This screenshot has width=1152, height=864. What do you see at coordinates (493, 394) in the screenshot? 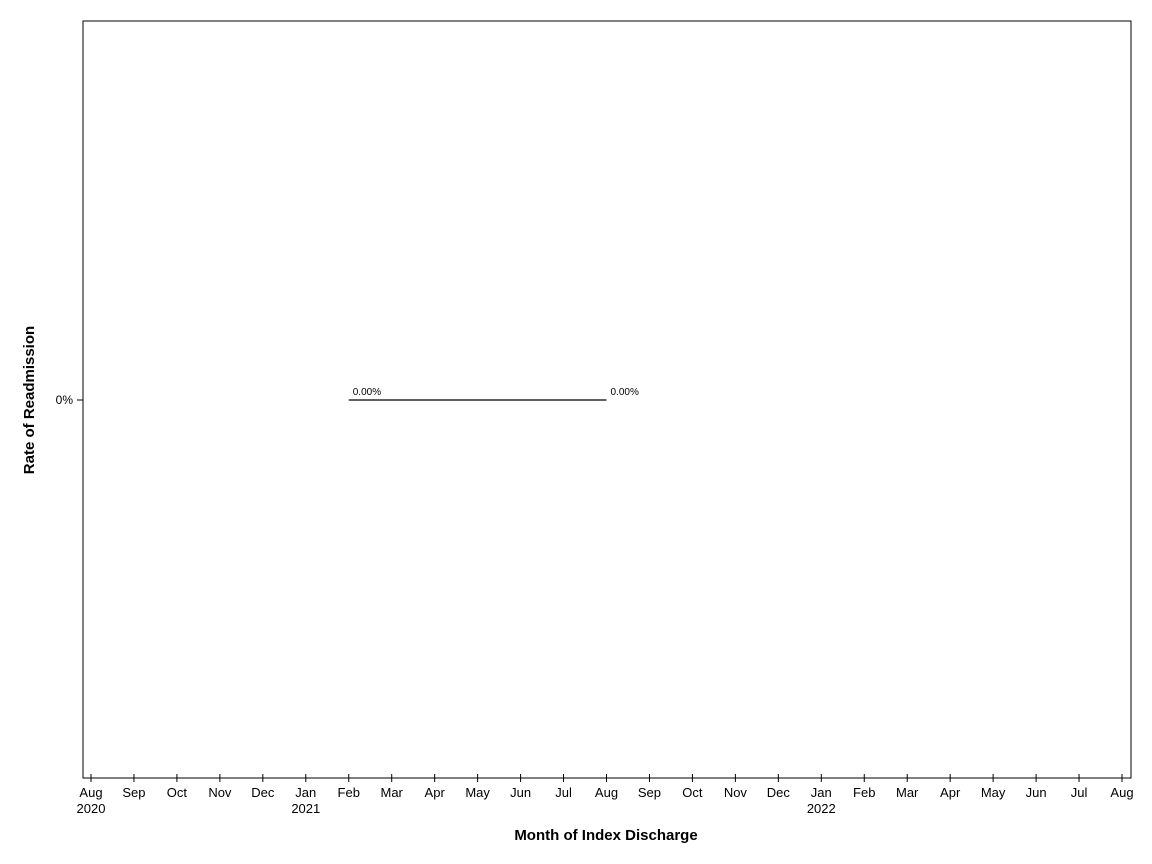
I see `series-layer: 0.00% 0.00%` at bounding box center [493, 394].